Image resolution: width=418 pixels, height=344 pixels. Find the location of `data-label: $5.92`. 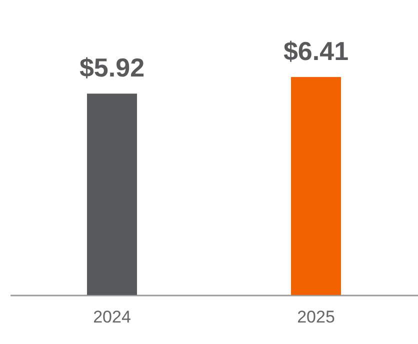

data-label: $5.92 is located at coordinates (112, 67).